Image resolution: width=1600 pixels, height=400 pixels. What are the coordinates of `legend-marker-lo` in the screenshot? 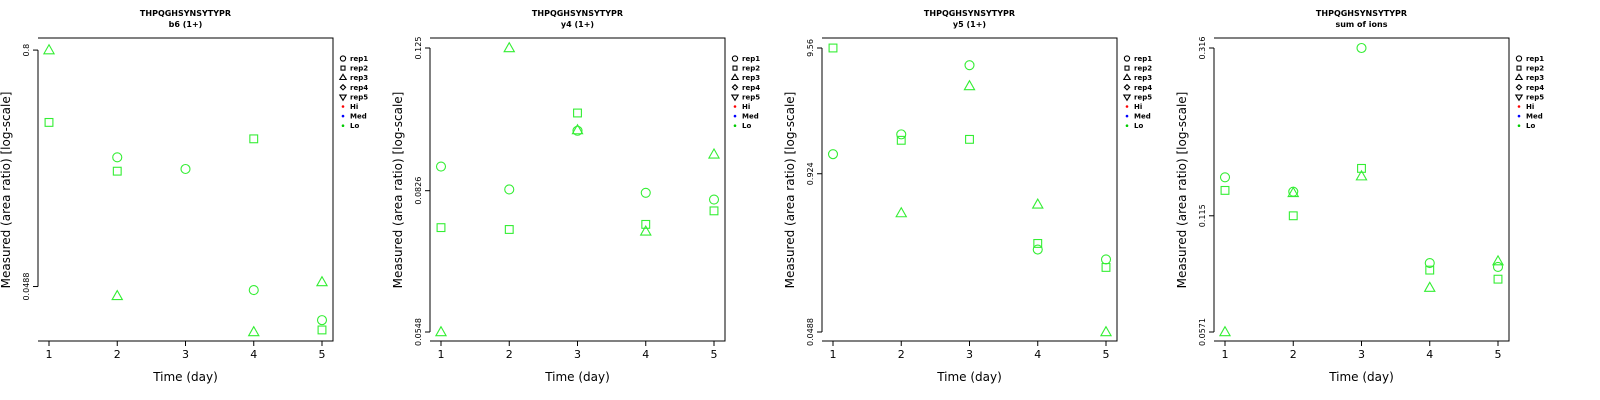 It's located at (343, 125).